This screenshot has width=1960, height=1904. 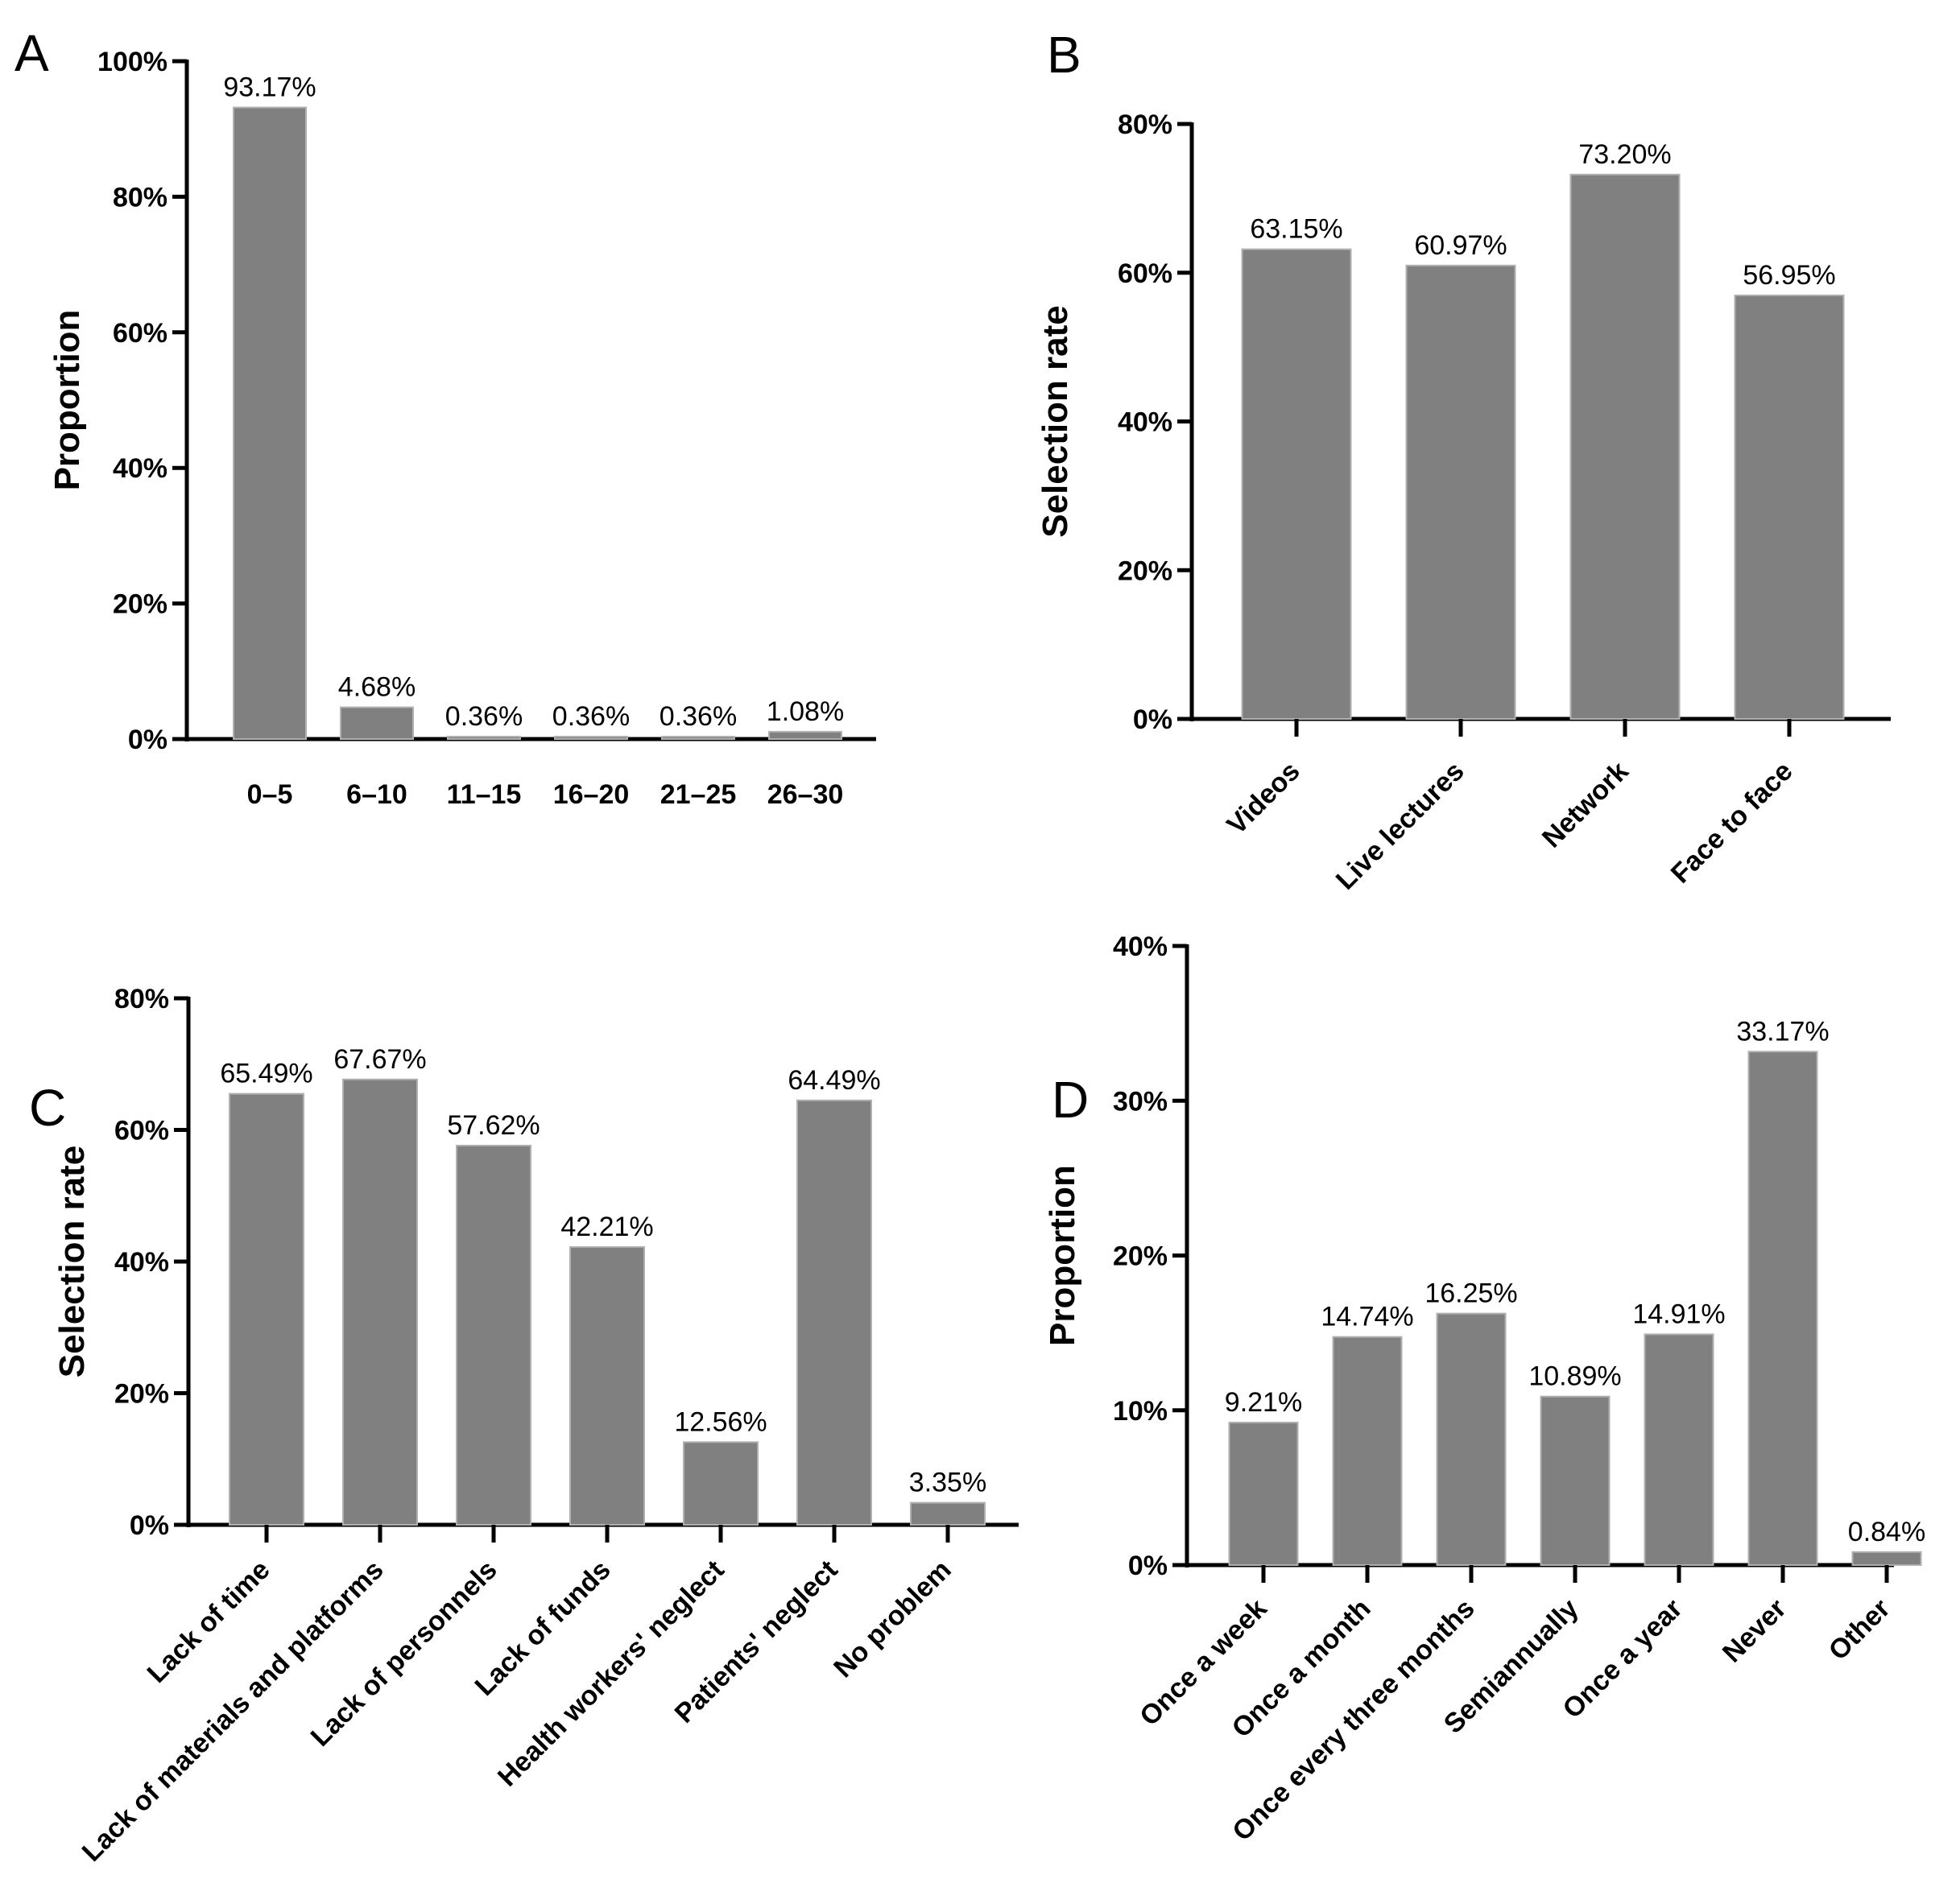 What do you see at coordinates (1624, 154) in the screenshot?
I see `data-label: 73.20%` at bounding box center [1624, 154].